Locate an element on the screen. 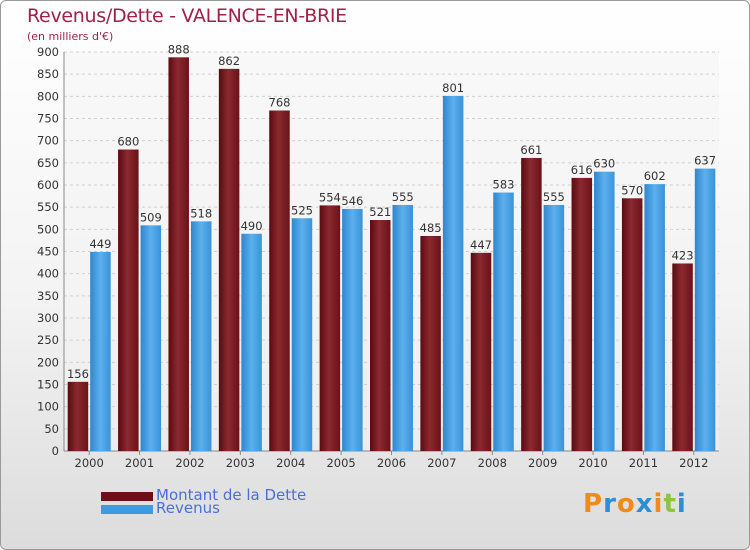 The height and width of the screenshot is (550, 750). legend-label-revenus: Revenus is located at coordinates (188, 508).